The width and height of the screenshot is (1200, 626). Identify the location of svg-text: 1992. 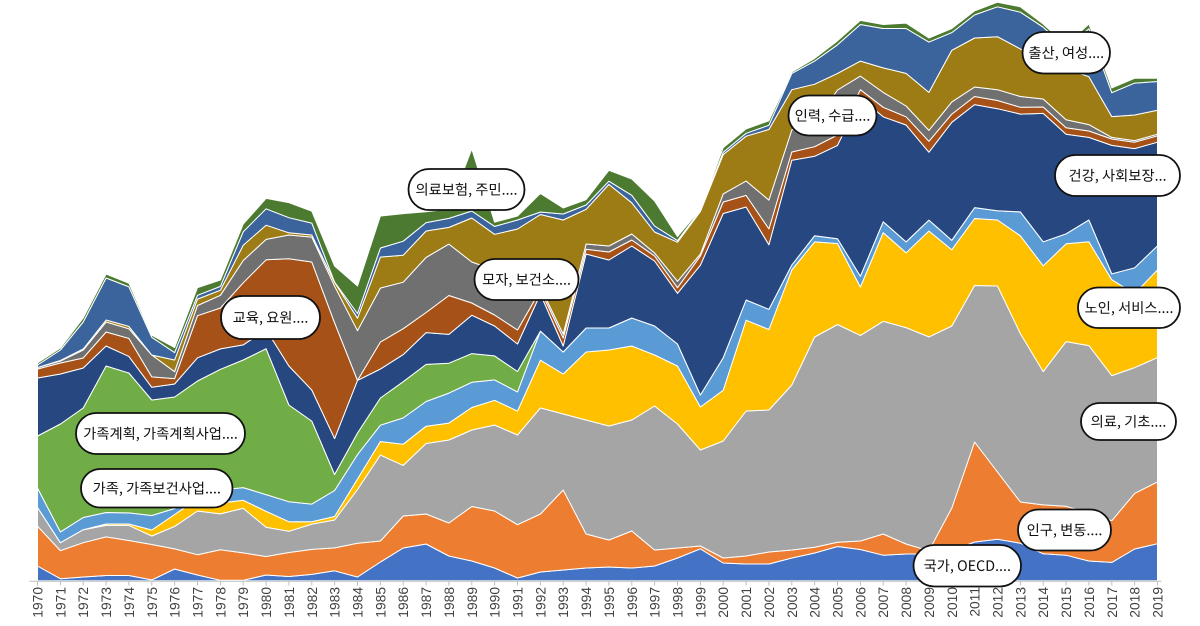
(540, 602).